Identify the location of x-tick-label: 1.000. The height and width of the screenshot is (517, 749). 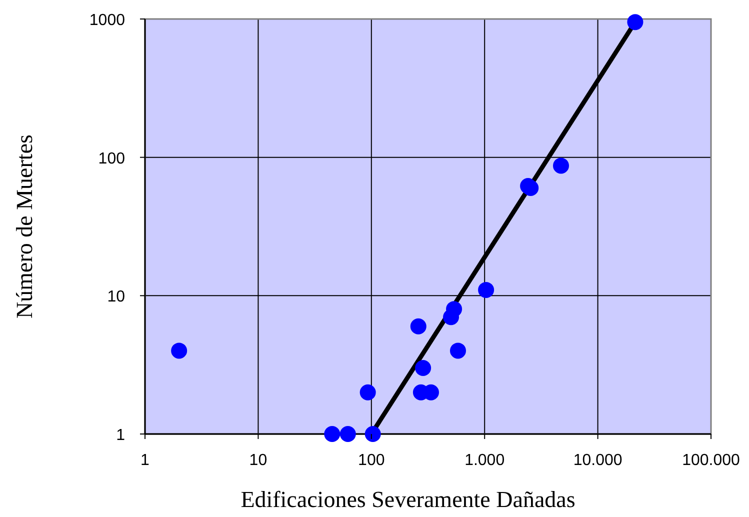
(484, 460).